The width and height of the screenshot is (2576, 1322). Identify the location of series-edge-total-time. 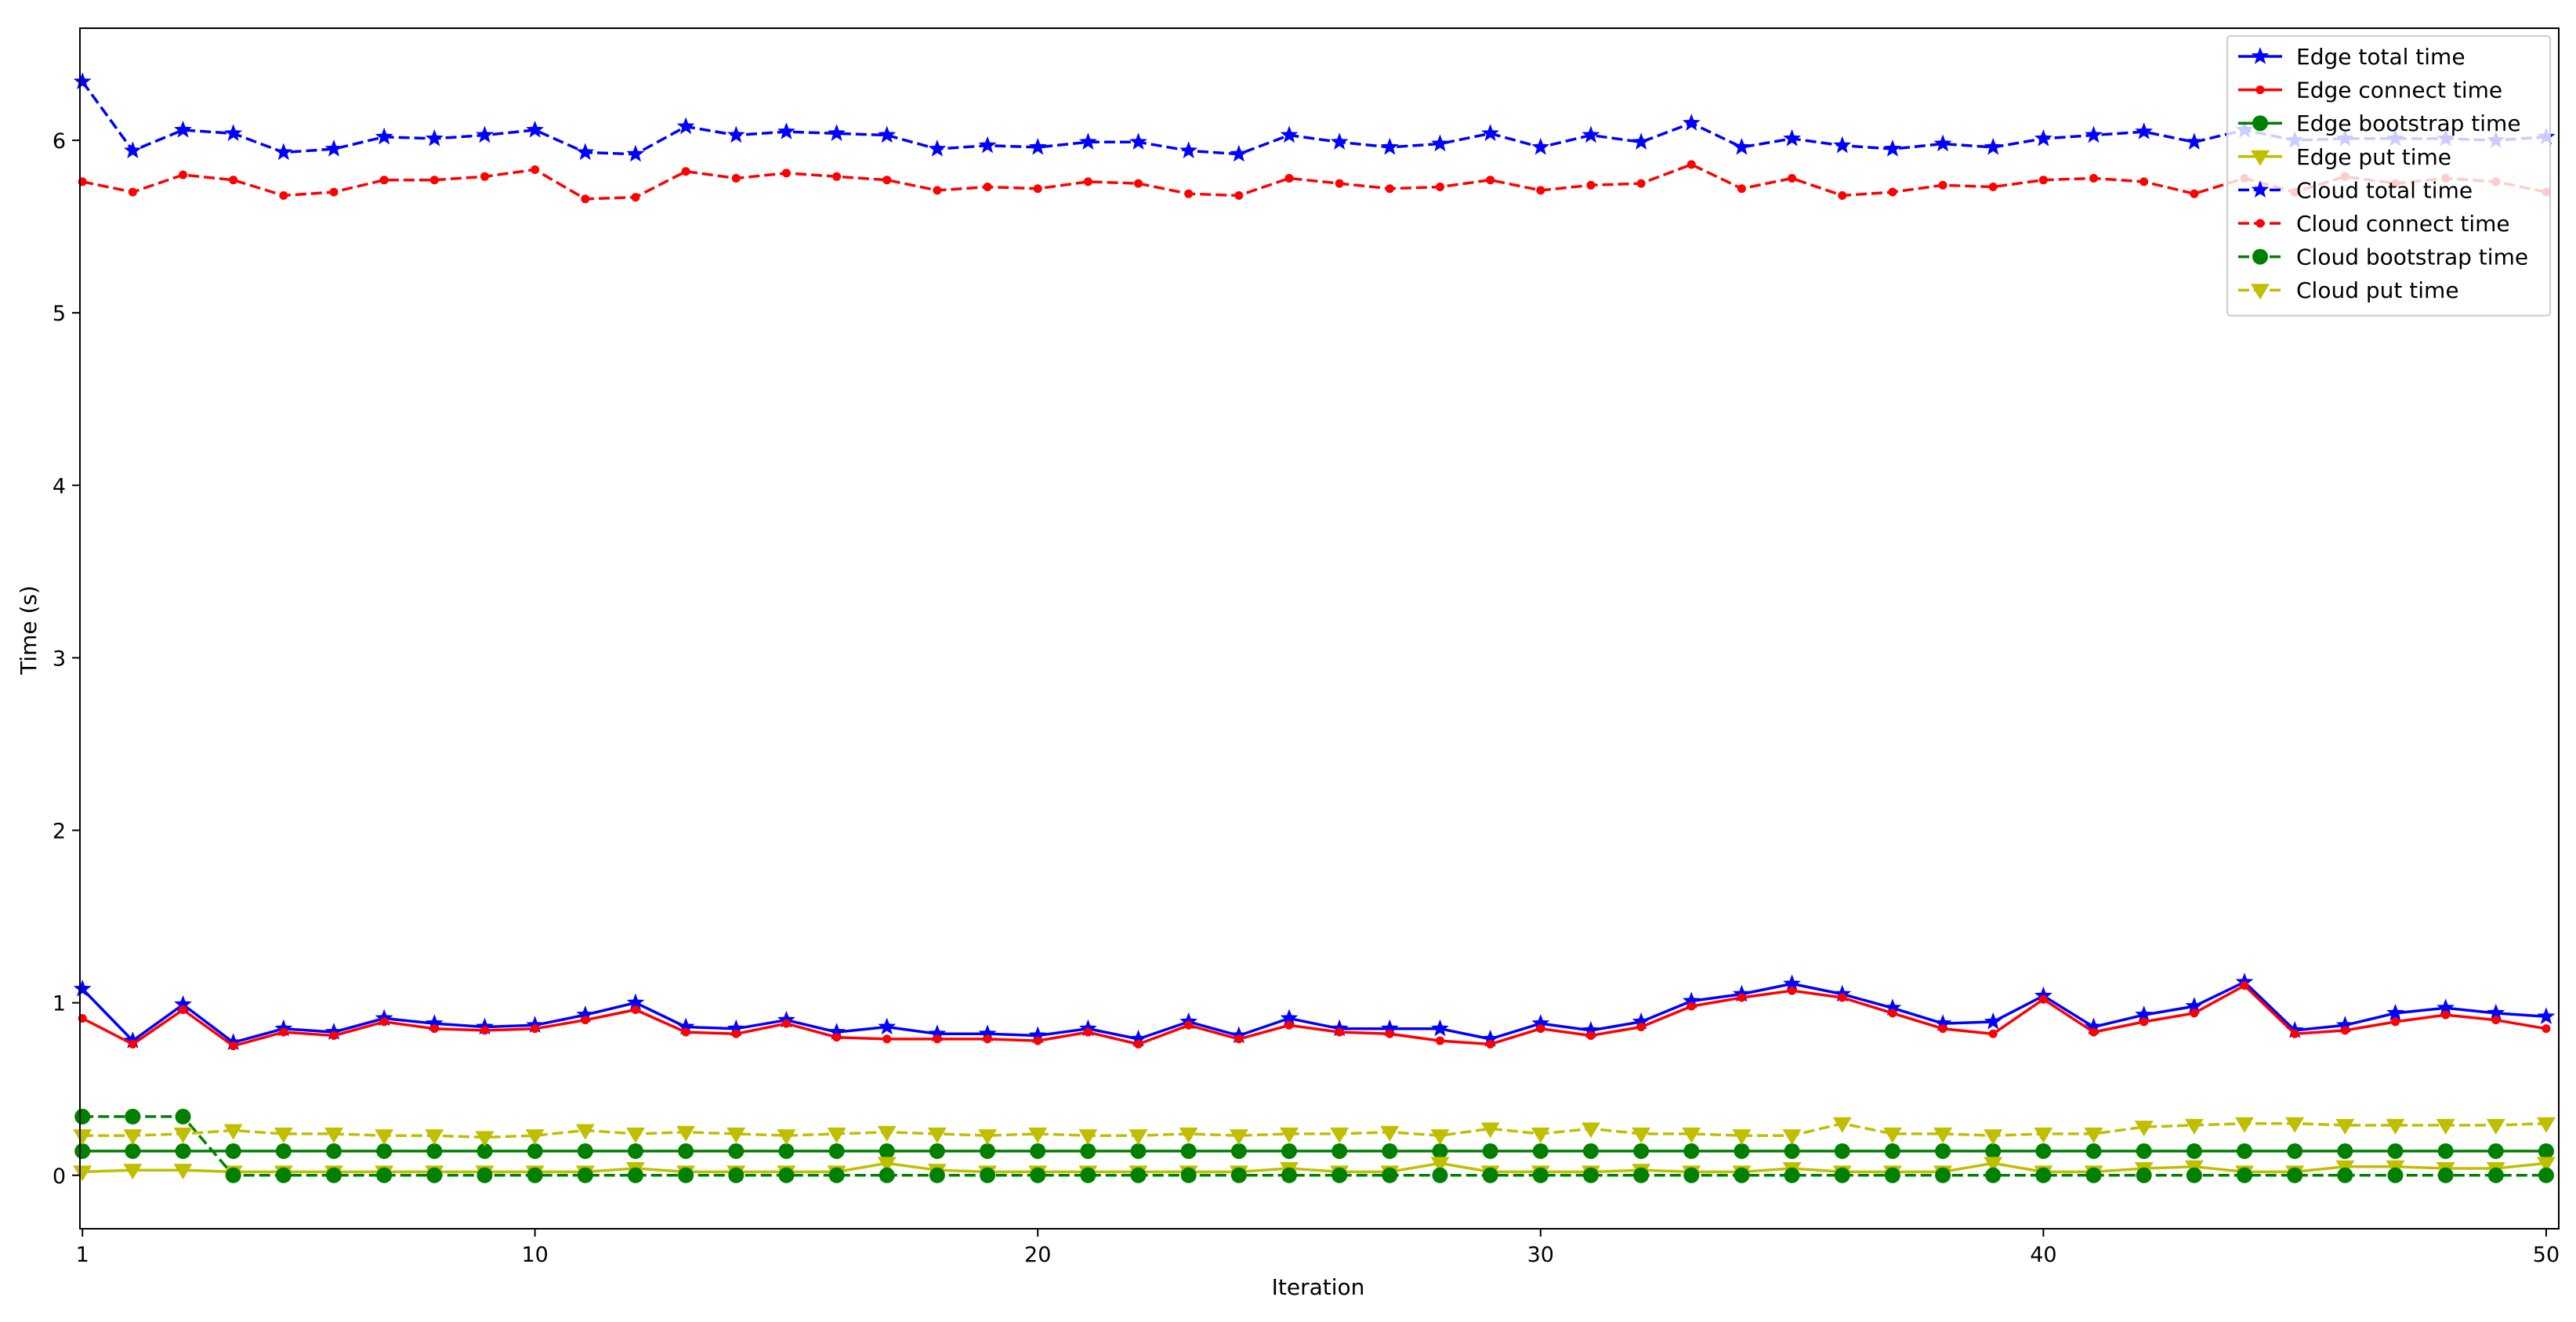
(1314, 1011).